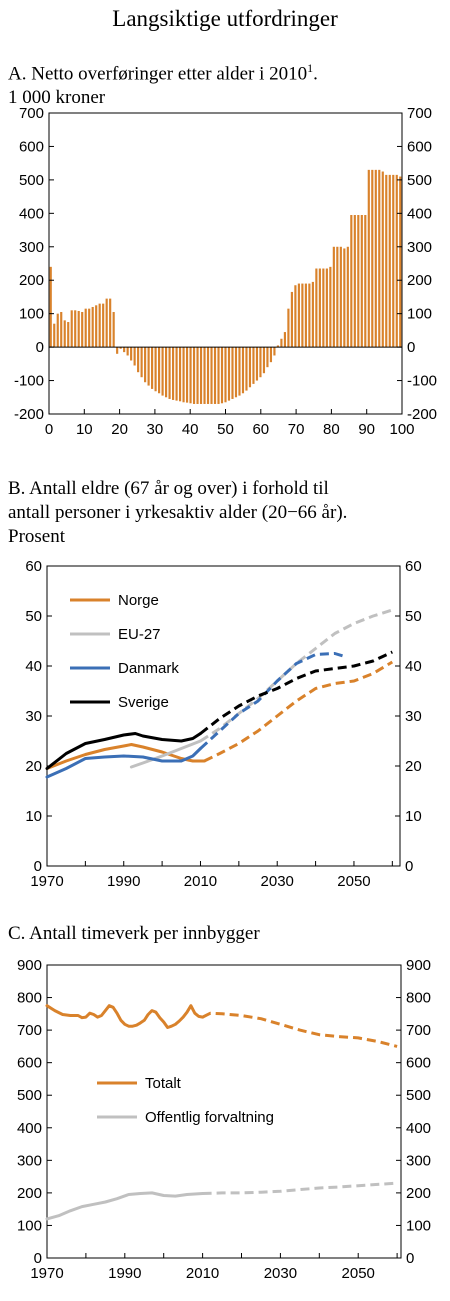  What do you see at coordinates (29, 381) in the screenshot?
I see `y-tick-label-left: -100` at bounding box center [29, 381].